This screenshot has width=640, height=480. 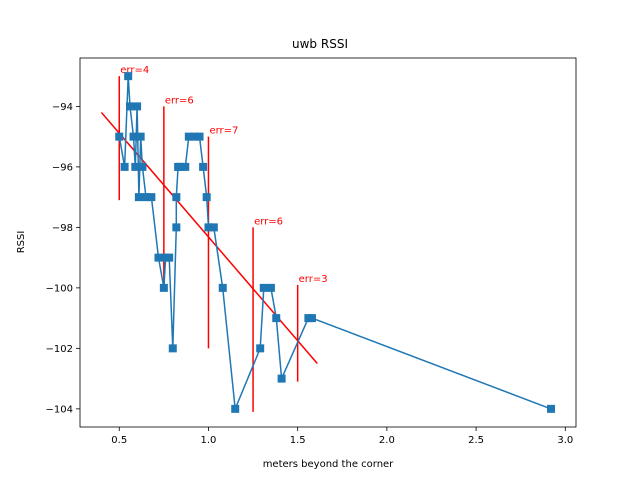 What do you see at coordinates (476, 440) in the screenshot?
I see `x-tick-label: 2.5` at bounding box center [476, 440].